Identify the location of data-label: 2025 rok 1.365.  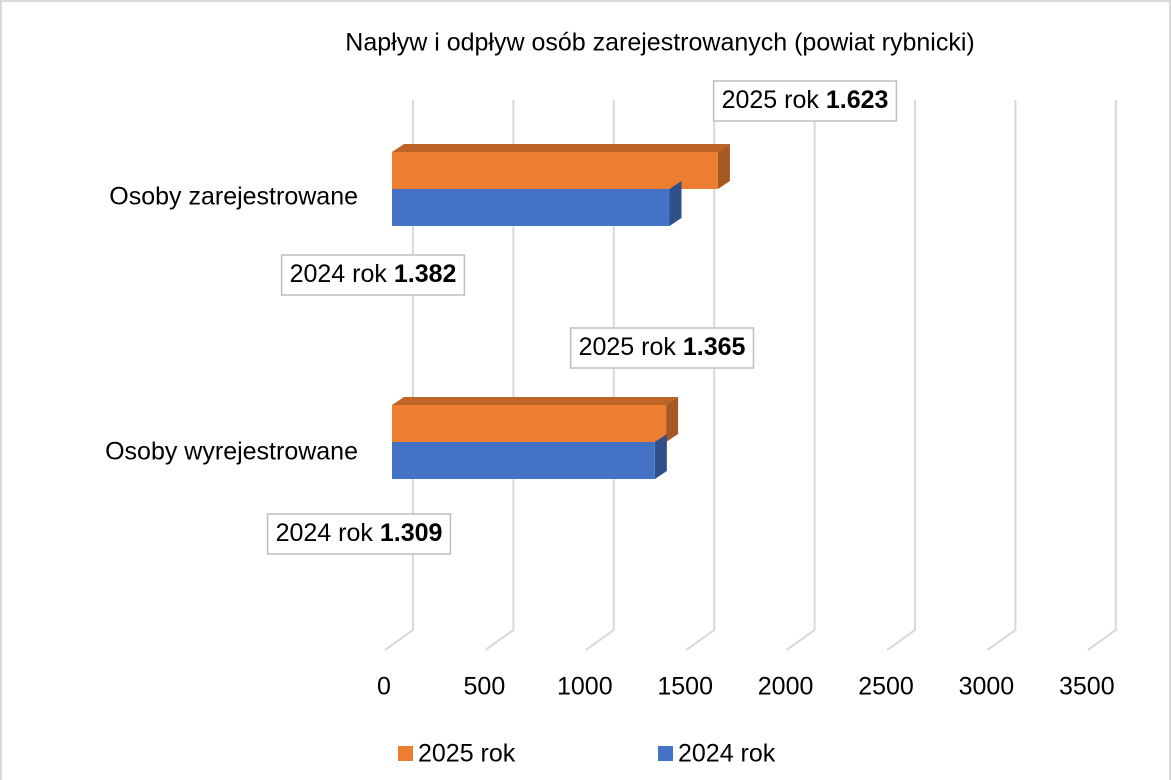
(662, 347).